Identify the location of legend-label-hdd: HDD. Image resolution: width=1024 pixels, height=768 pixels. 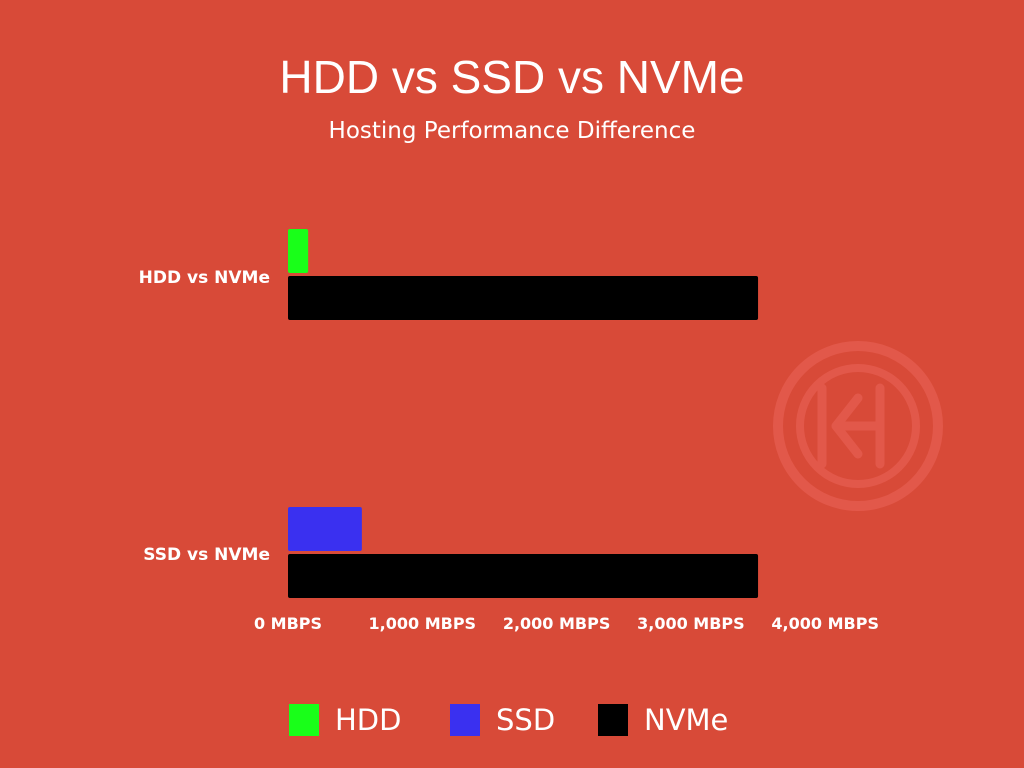
(368, 720).